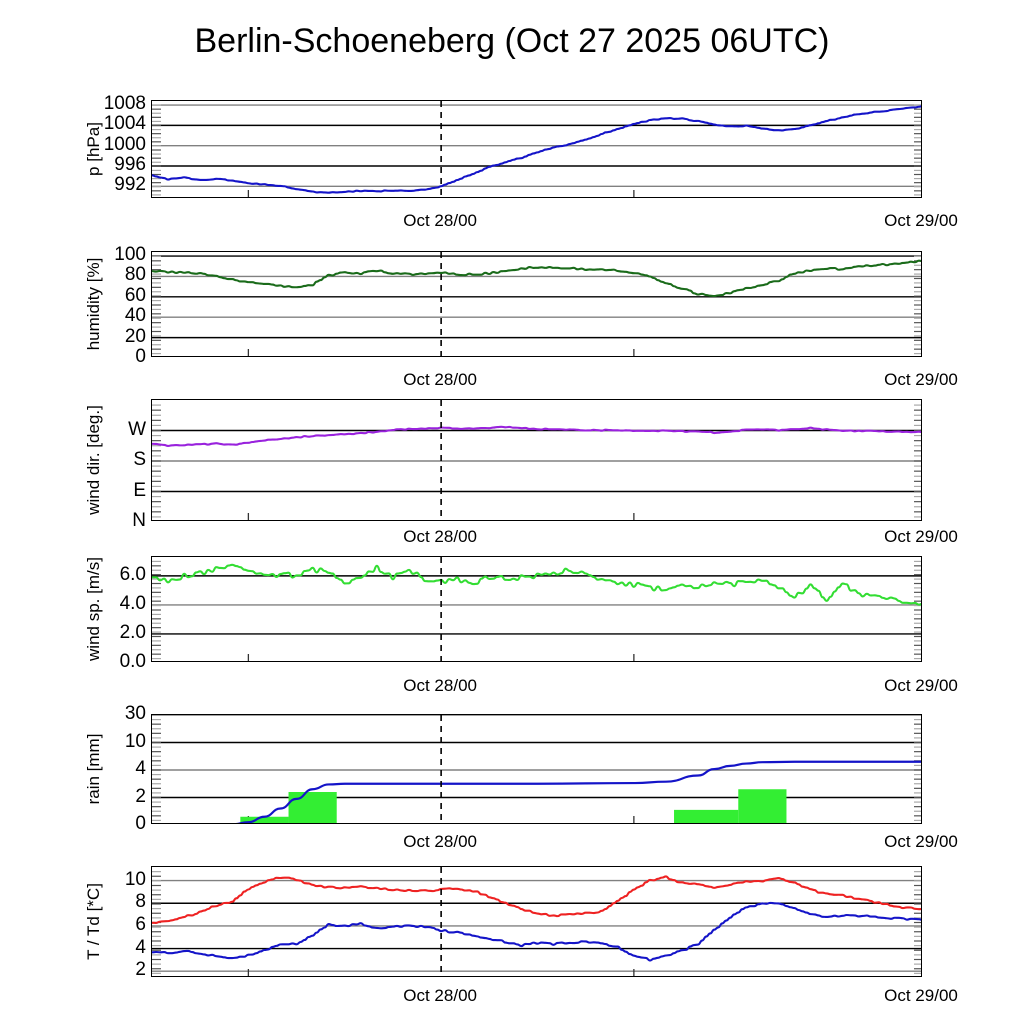 The height and width of the screenshot is (1024, 1024). I want to click on y-tick-label: 1008, so click(124, 104).